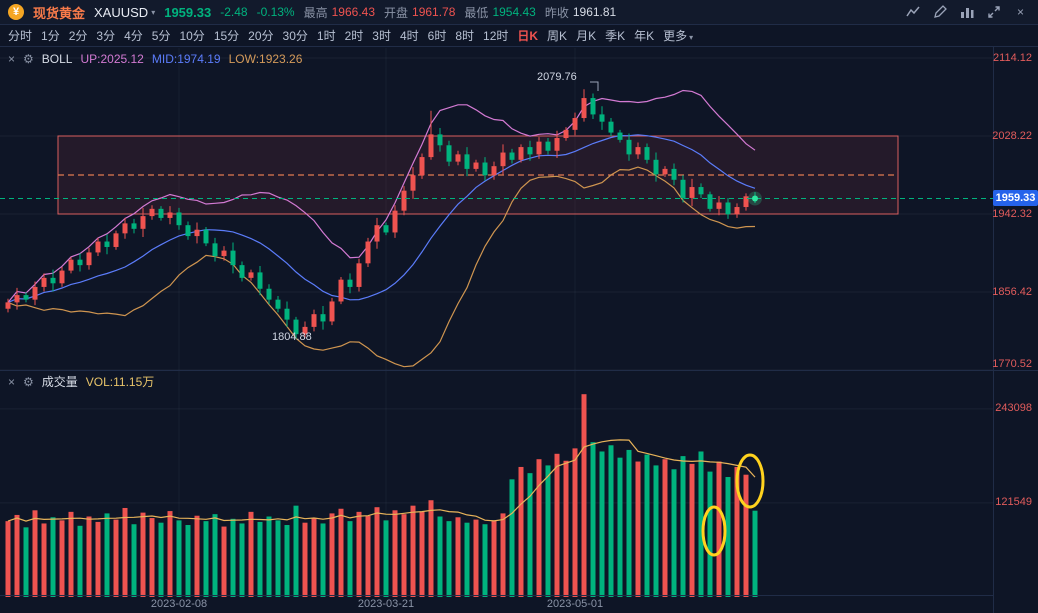 The height and width of the screenshot is (613, 1038). I want to click on fullscreen-icon, so click(993, 12).